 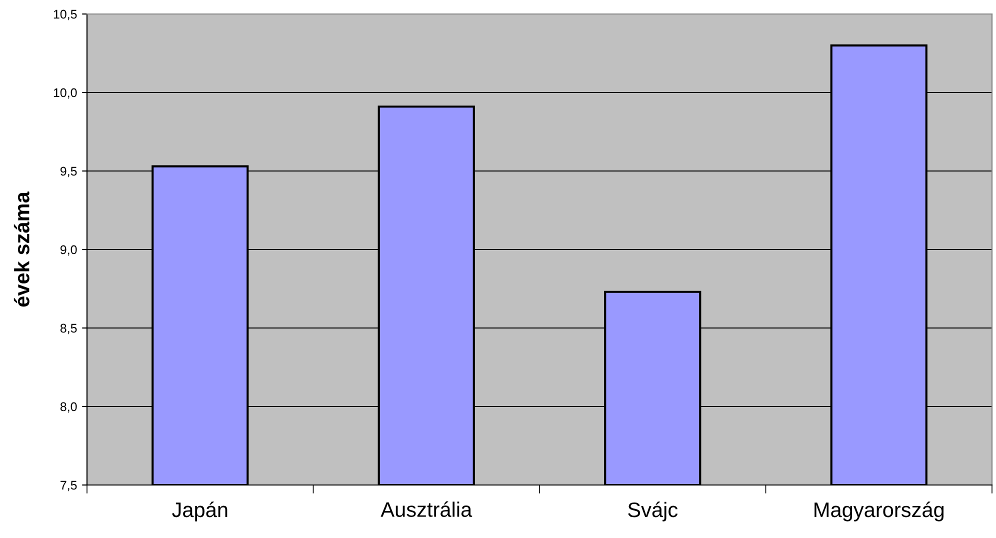 What do you see at coordinates (65, 15) in the screenshot?
I see `y-tick-label: 10,5` at bounding box center [65, 15].